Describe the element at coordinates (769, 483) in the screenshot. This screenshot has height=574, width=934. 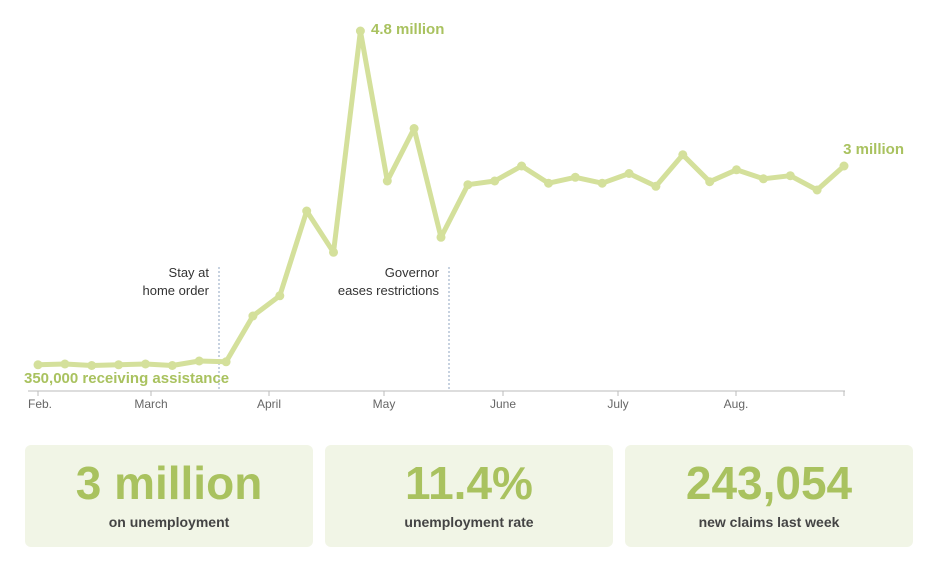
I see `stat-value: 243,054` at that location.